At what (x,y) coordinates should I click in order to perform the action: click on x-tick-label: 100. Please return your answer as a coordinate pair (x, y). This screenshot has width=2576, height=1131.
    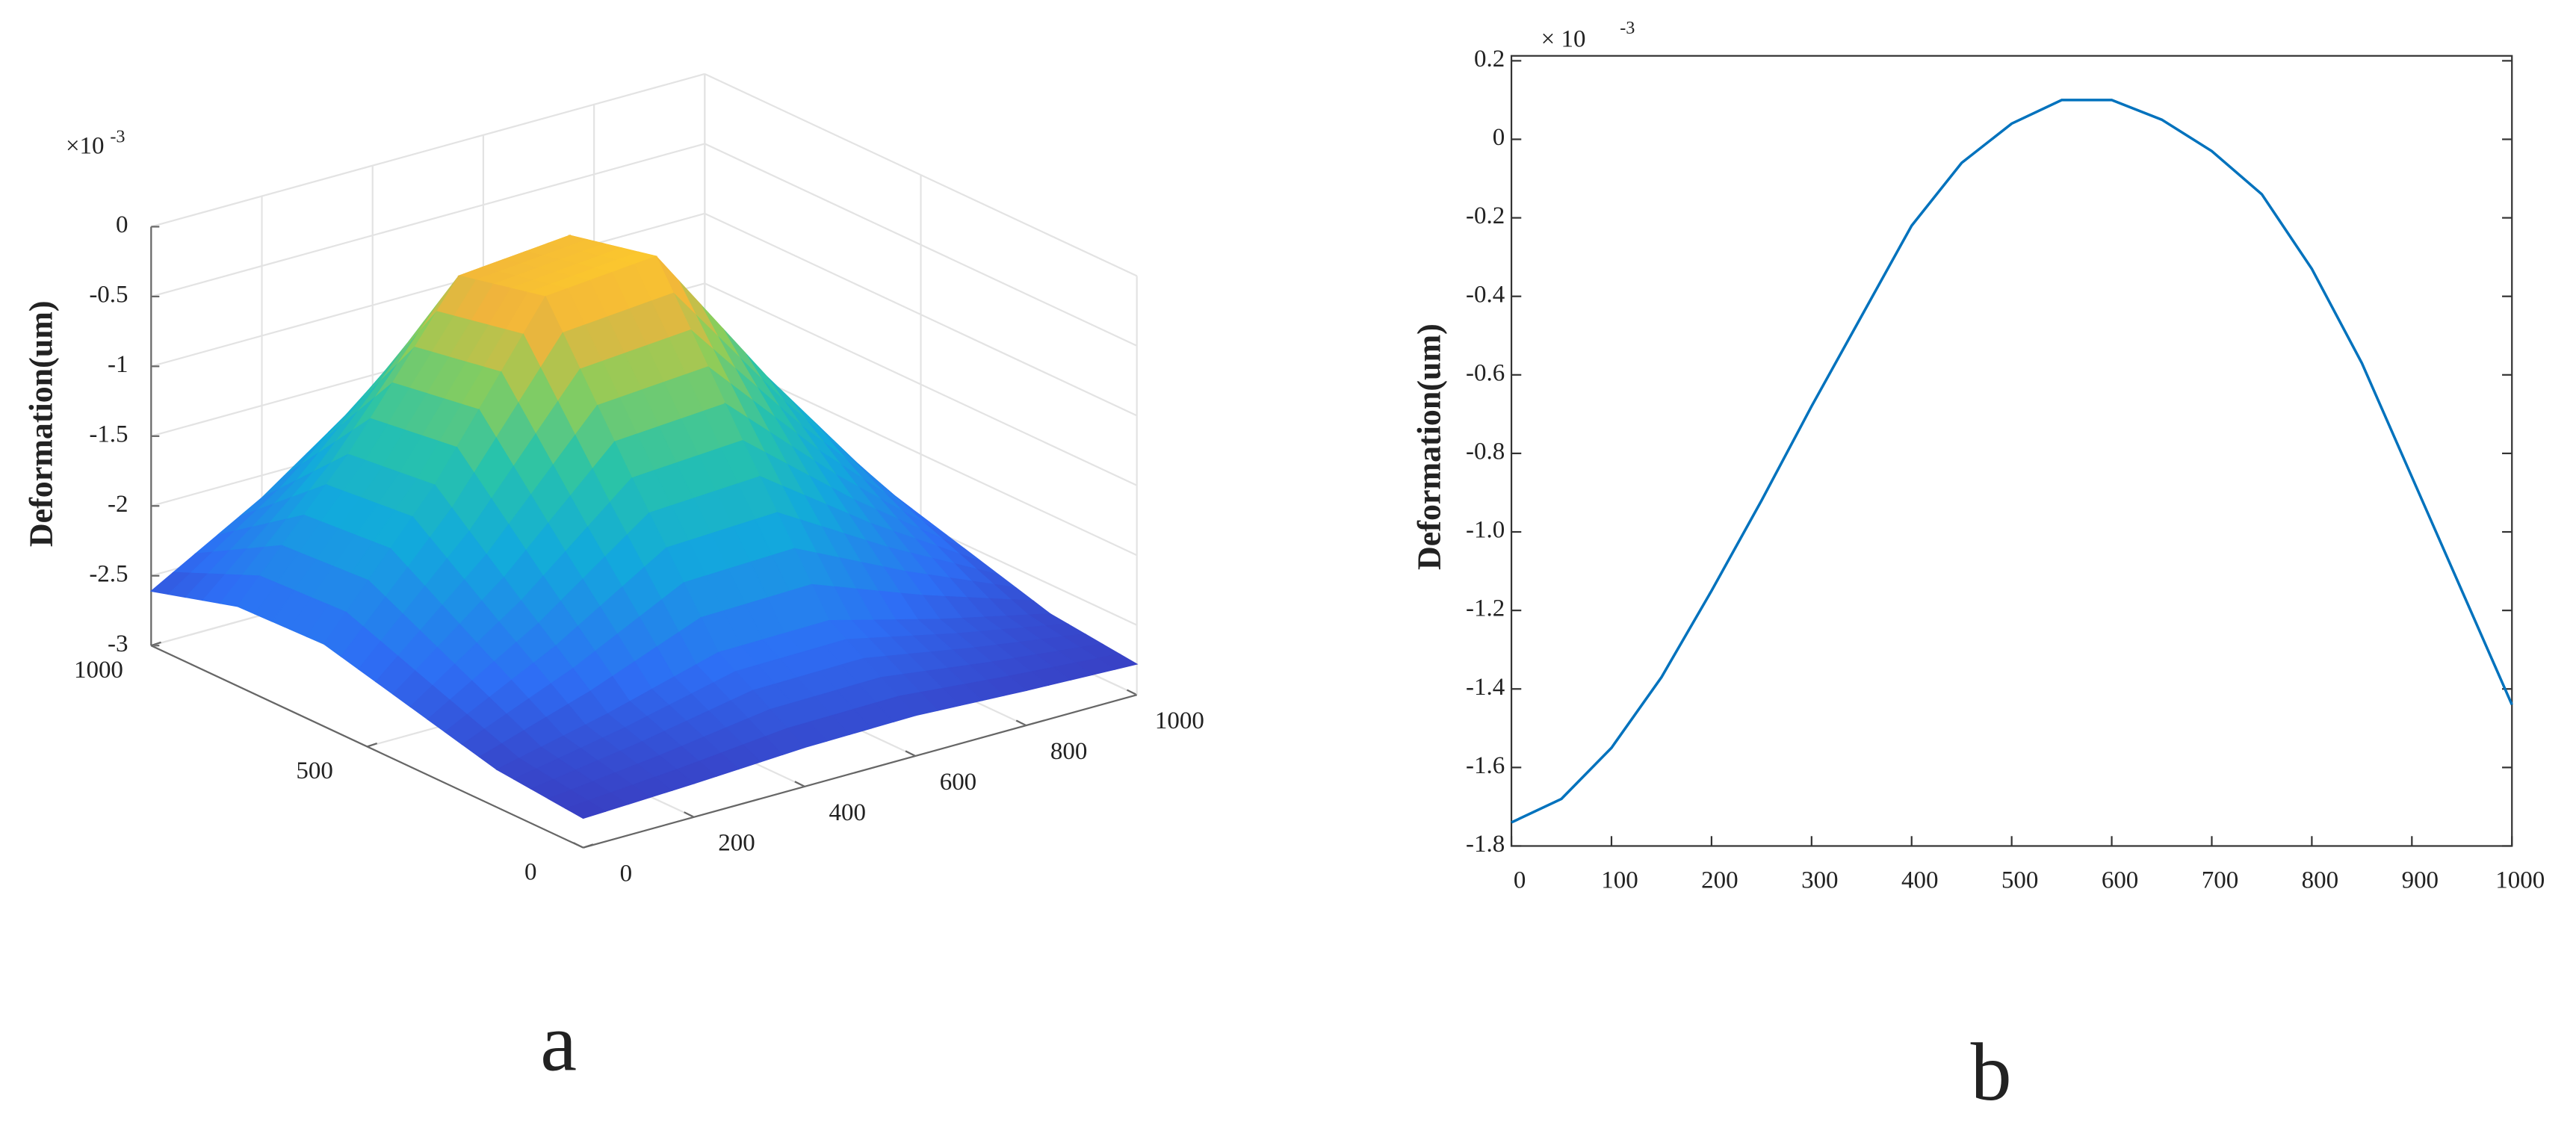
    Looking at the image, I should click on (1619, 880).